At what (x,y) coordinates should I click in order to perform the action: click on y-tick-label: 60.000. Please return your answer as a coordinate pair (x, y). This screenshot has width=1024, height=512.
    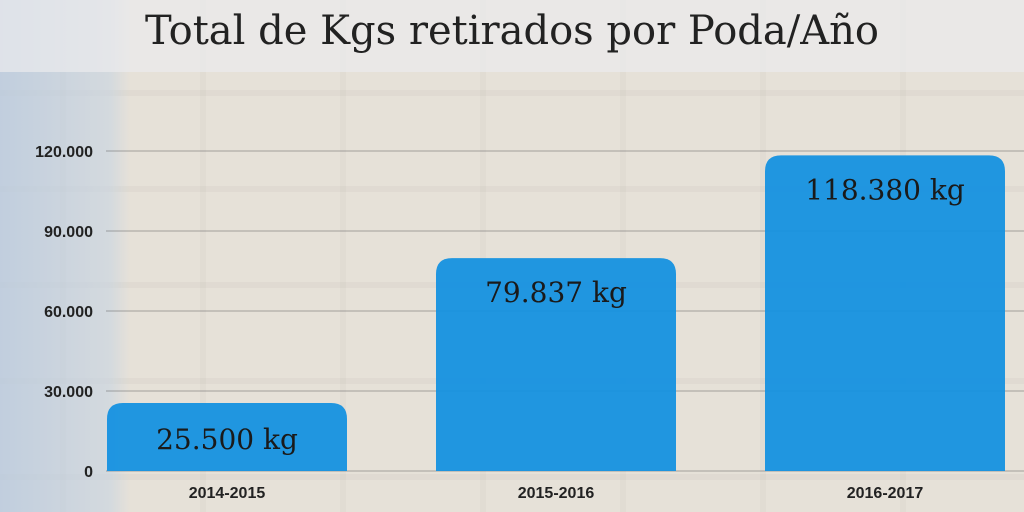
    Looking at the image, I should click on (68, 312).